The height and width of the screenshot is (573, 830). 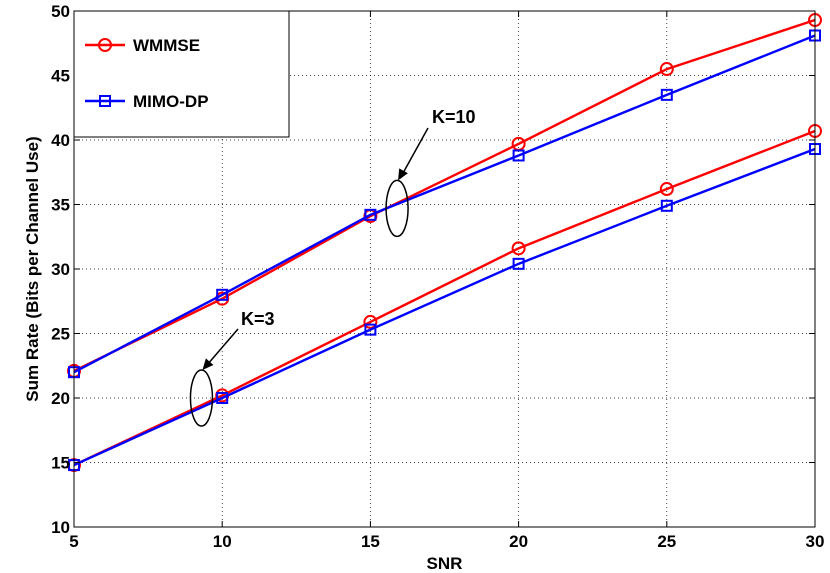 I want to click on legend-item-wmmse: WMMSE, so click(x=142, y=45).